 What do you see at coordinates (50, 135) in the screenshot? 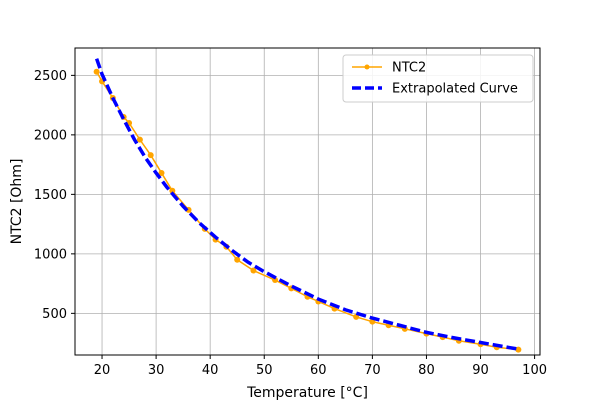
I see `y-tick-label: 2000` at bounding box center [50, 135].